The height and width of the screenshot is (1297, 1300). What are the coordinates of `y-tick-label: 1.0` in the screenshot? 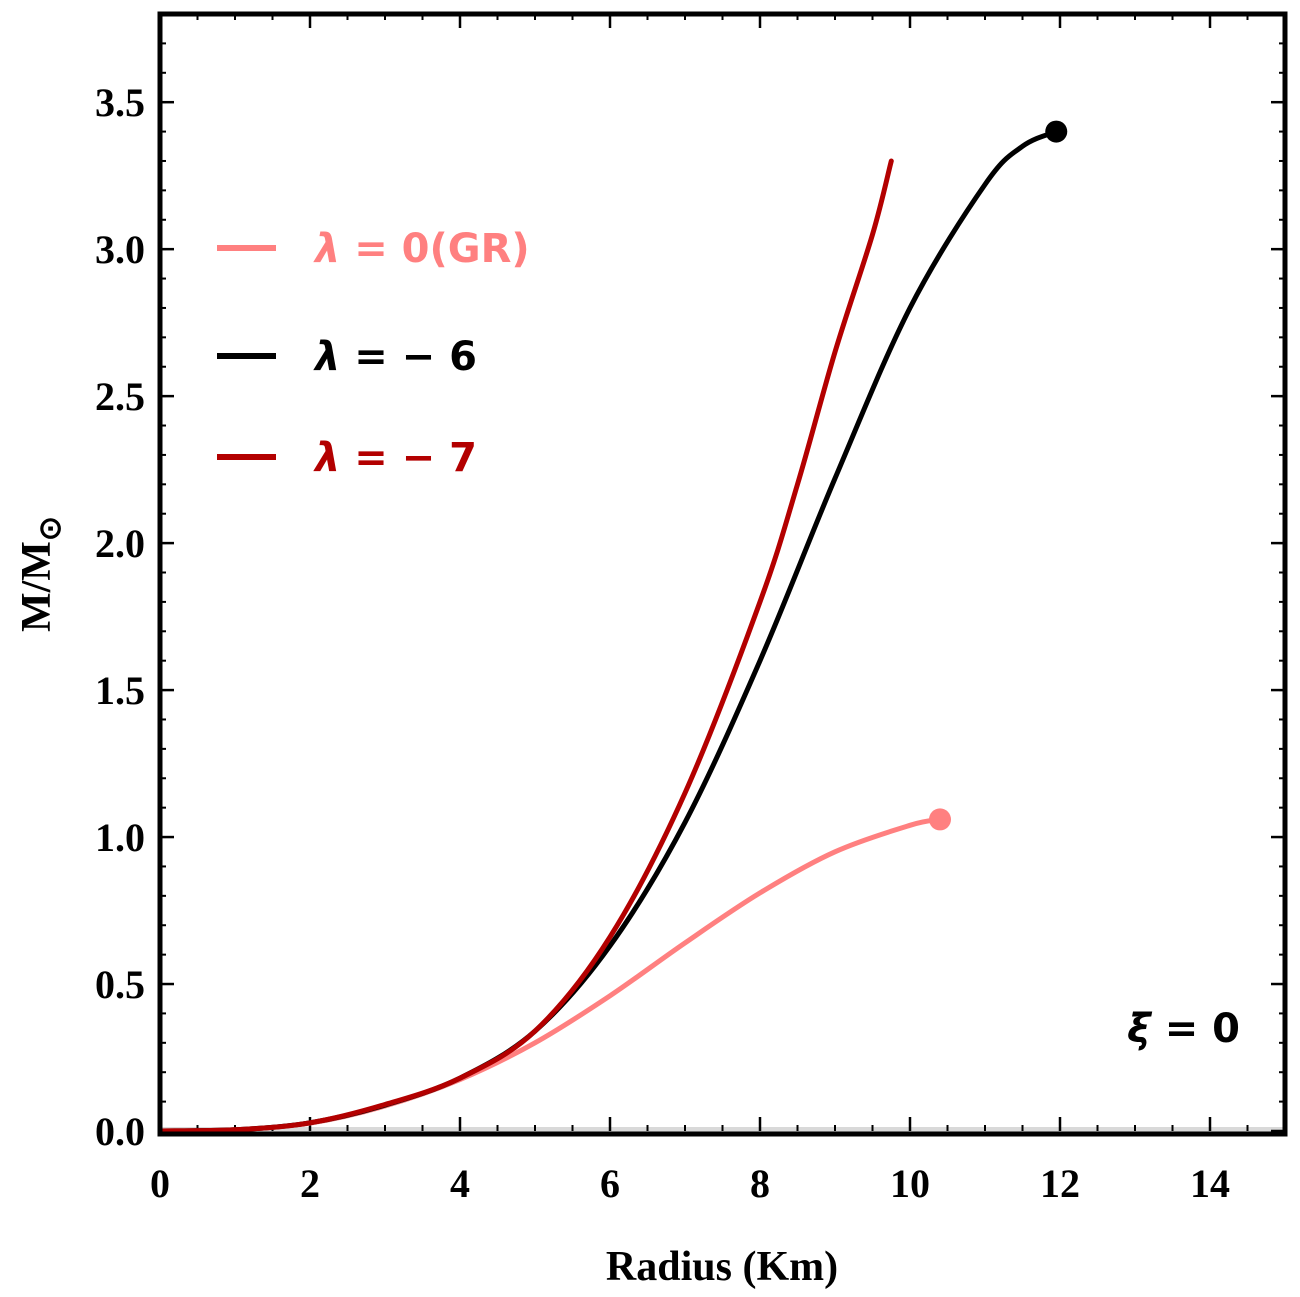 It's located at (120, 837).